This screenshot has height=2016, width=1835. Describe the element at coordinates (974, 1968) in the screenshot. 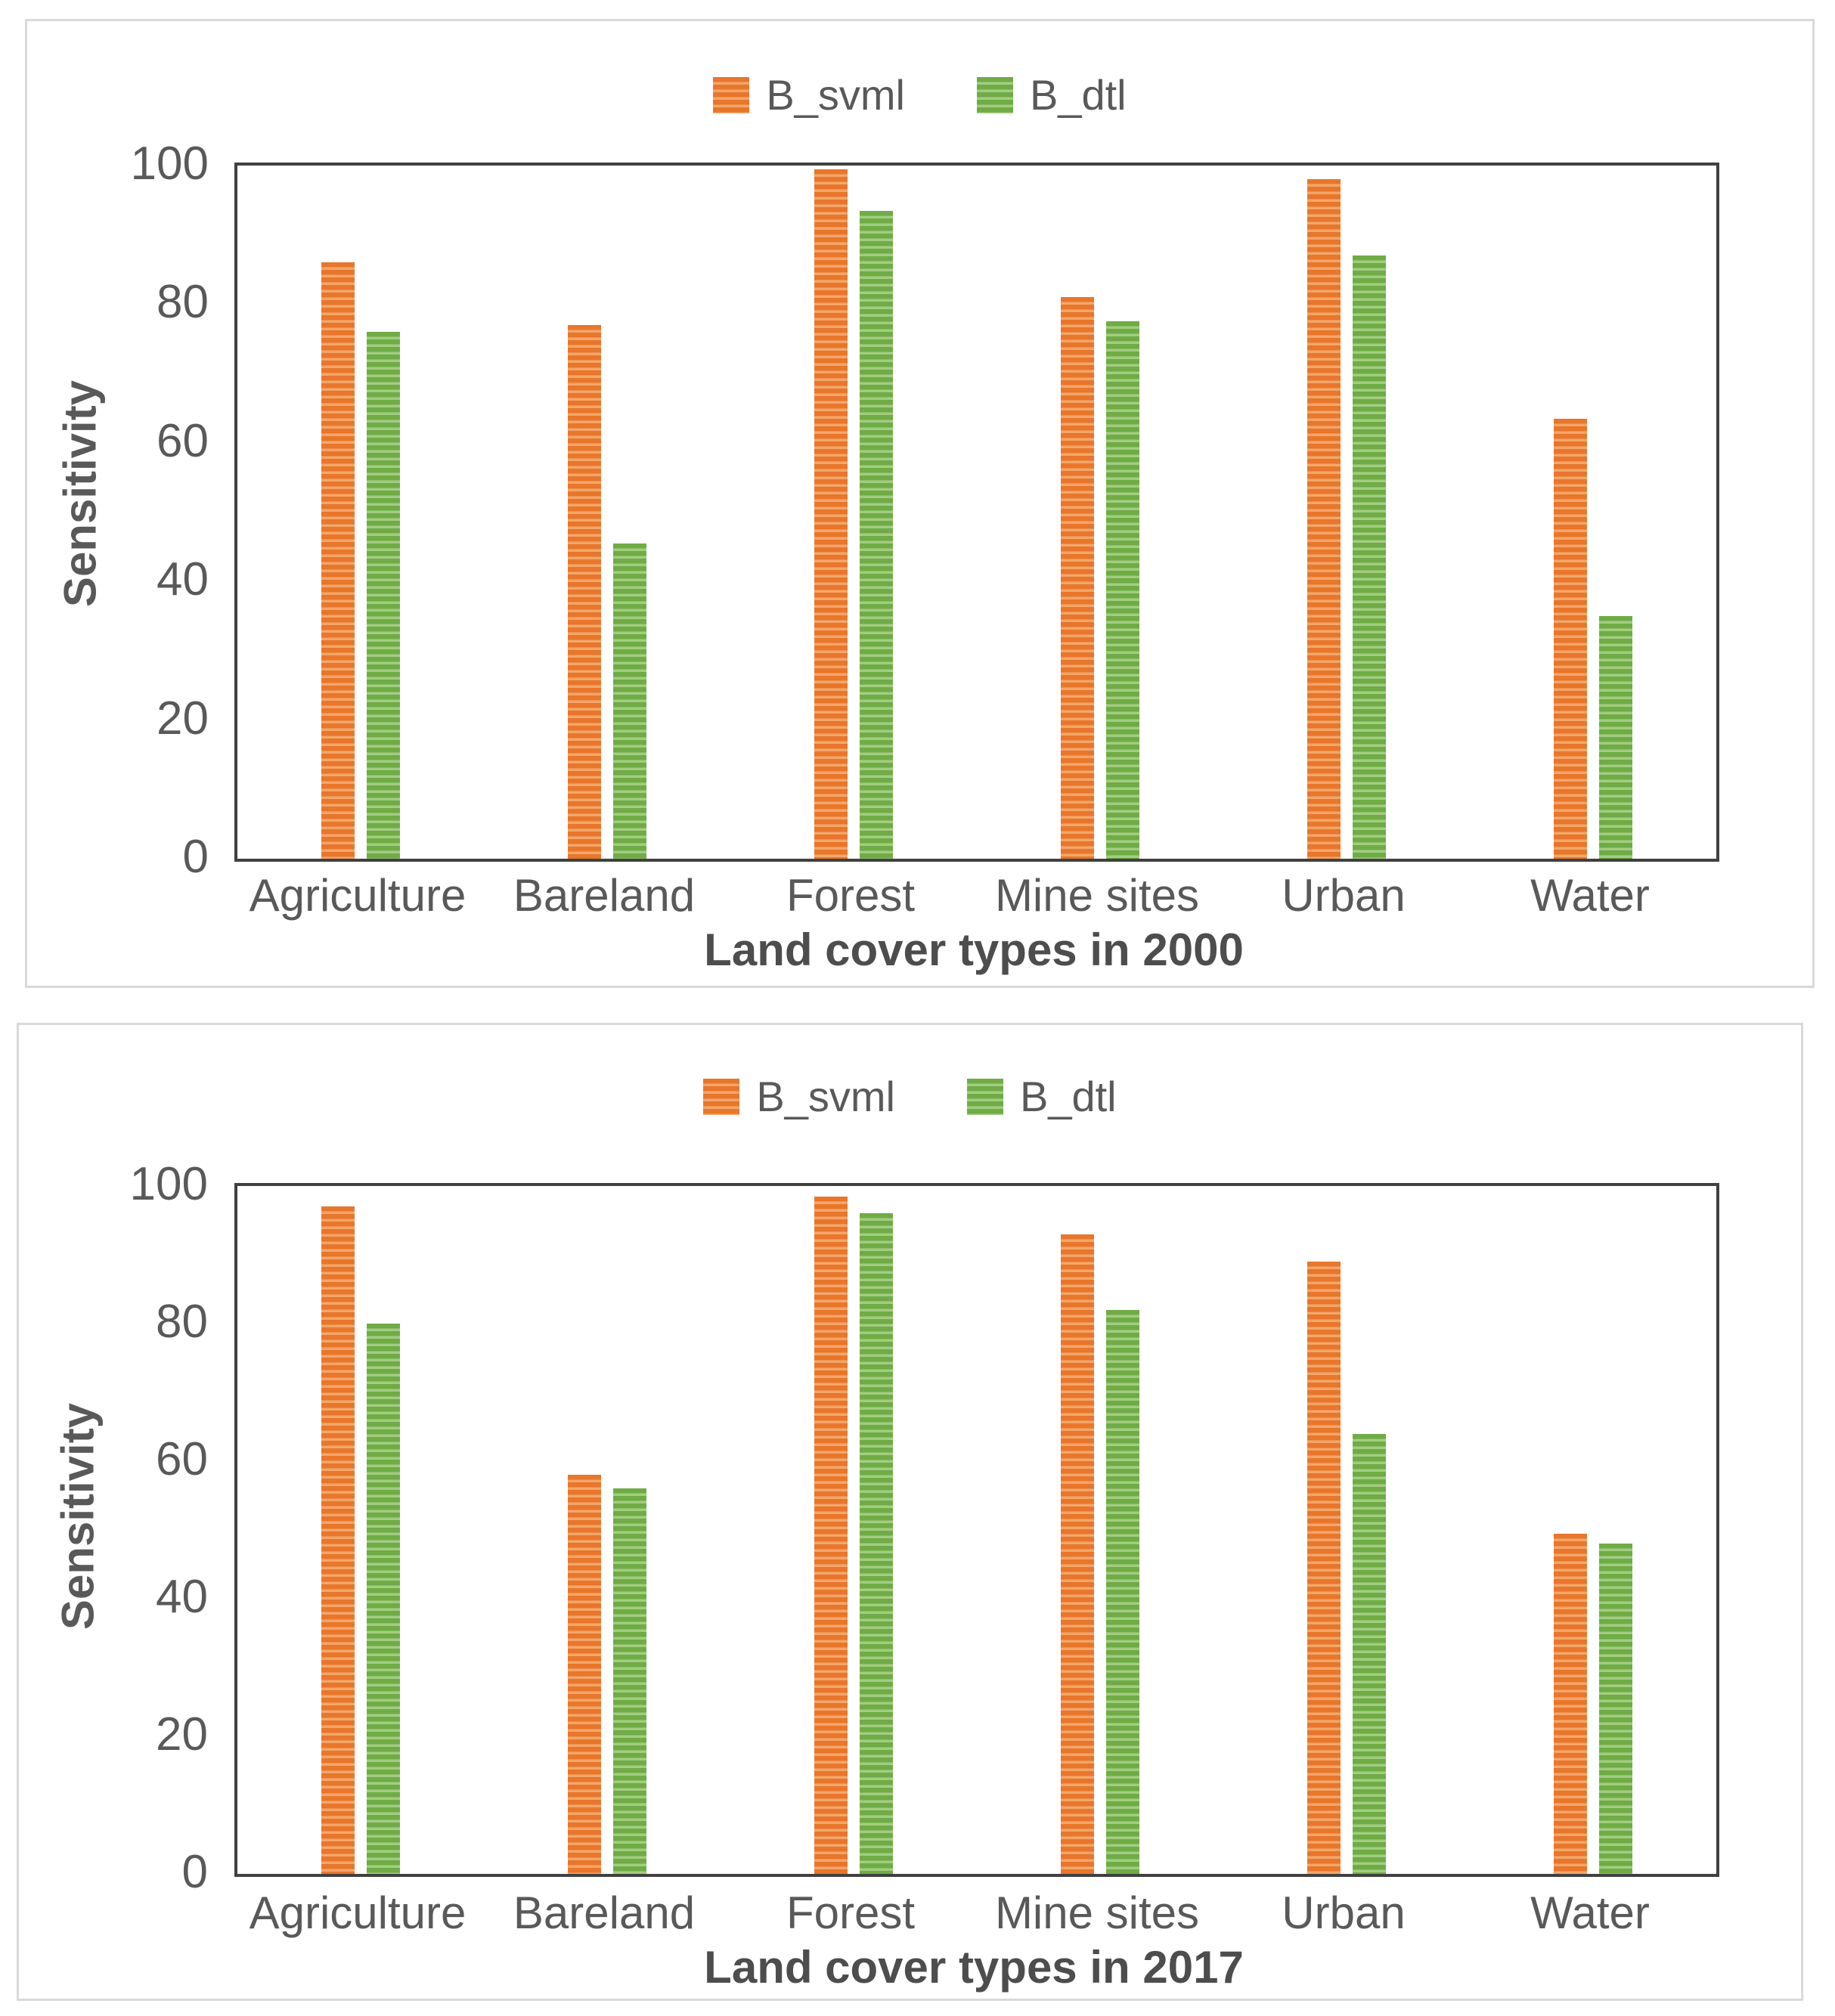

I see `x-axis-title: Land cover types in 2017` at that location.